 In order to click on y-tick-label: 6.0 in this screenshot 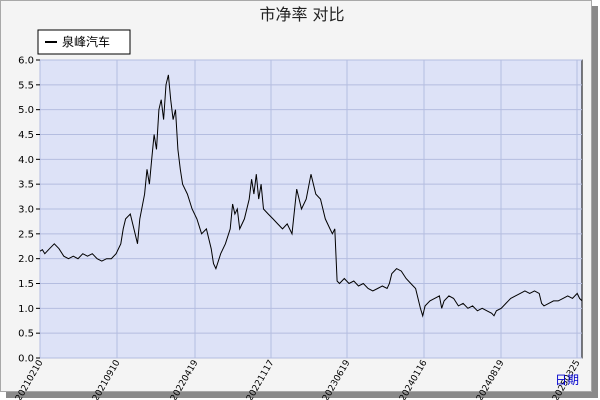, I will do `click(26, 61)`.